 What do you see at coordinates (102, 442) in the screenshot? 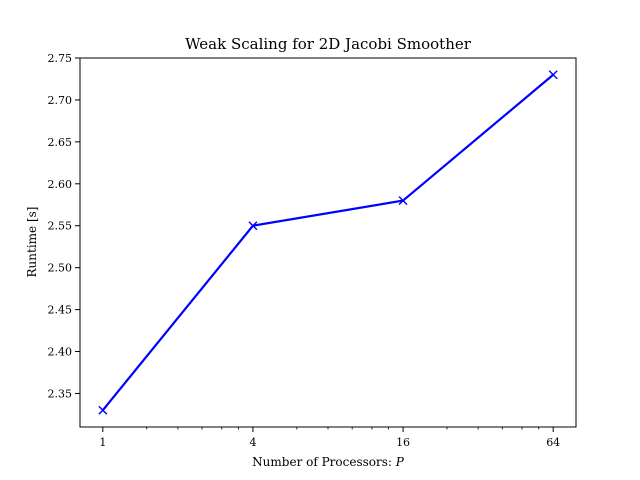
I see `x-tick-label: 1` at bounding box center [102, 442].